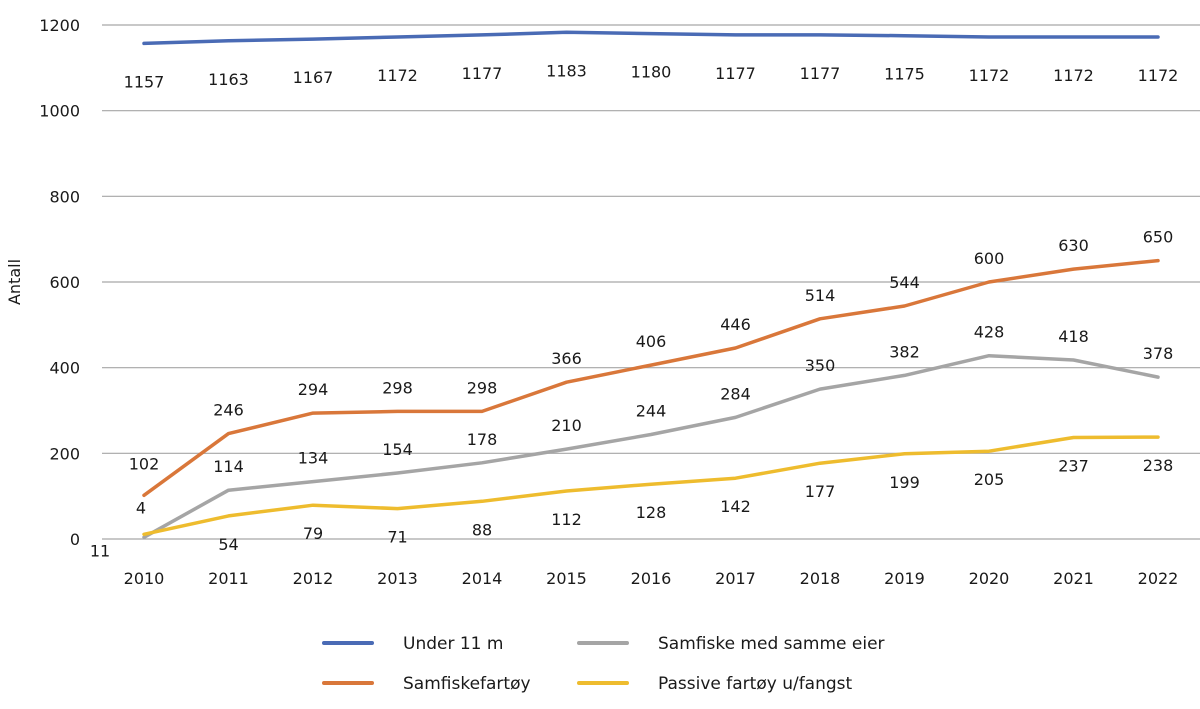 Image resolution: width=1200 pixels, height=709 pixels. What do you see at coordinates (904, 351) in the screenshot?
I see `data-label: 382` at bounding box center [904, 351].